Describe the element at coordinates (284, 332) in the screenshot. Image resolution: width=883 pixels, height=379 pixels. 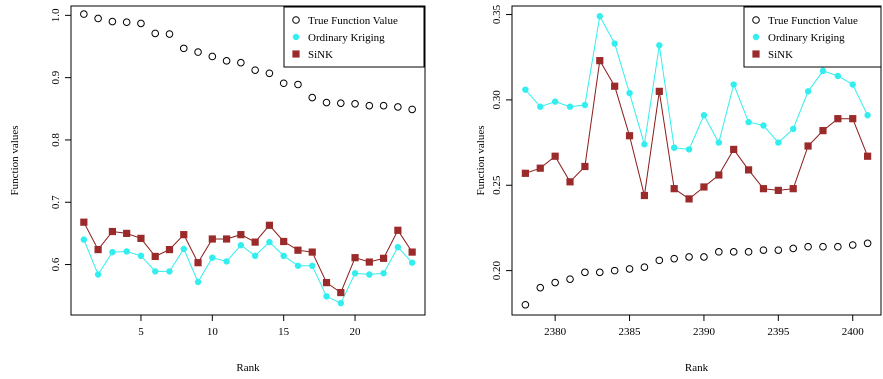
I see `x-tick-label: 15` at that location.